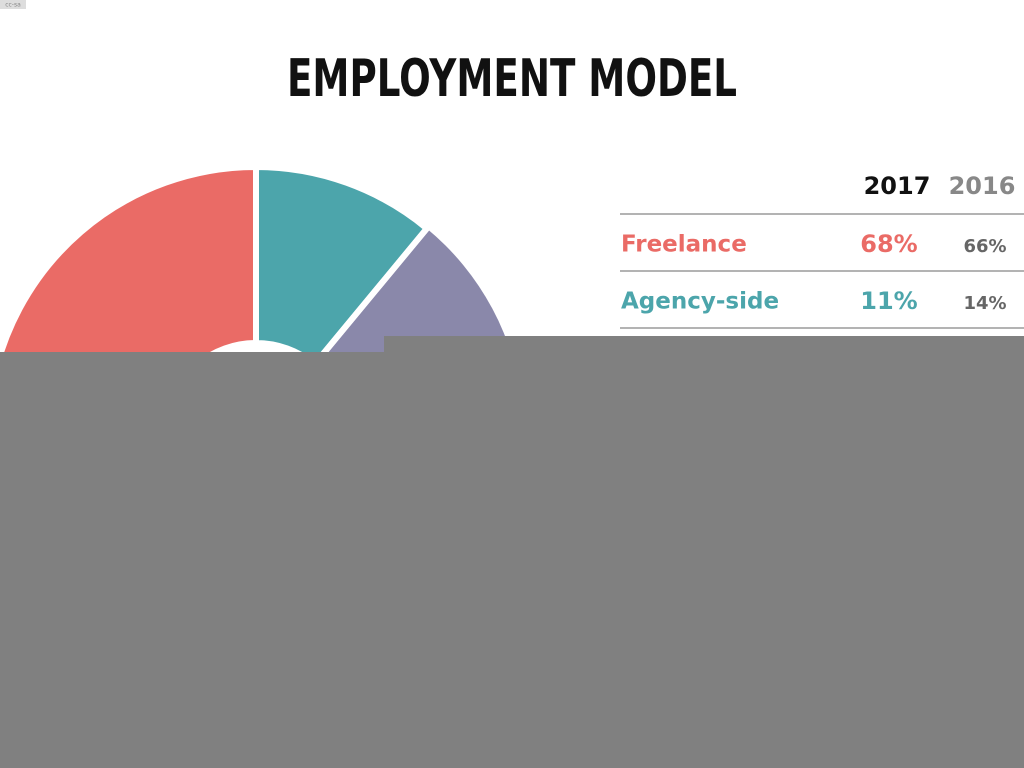 The width and height of the screenshot is (1024, 768). What do you see at coordinates (888, 301) in the screenshot?
I see `cell-2017: 11%` at bounding box center [888, 301].